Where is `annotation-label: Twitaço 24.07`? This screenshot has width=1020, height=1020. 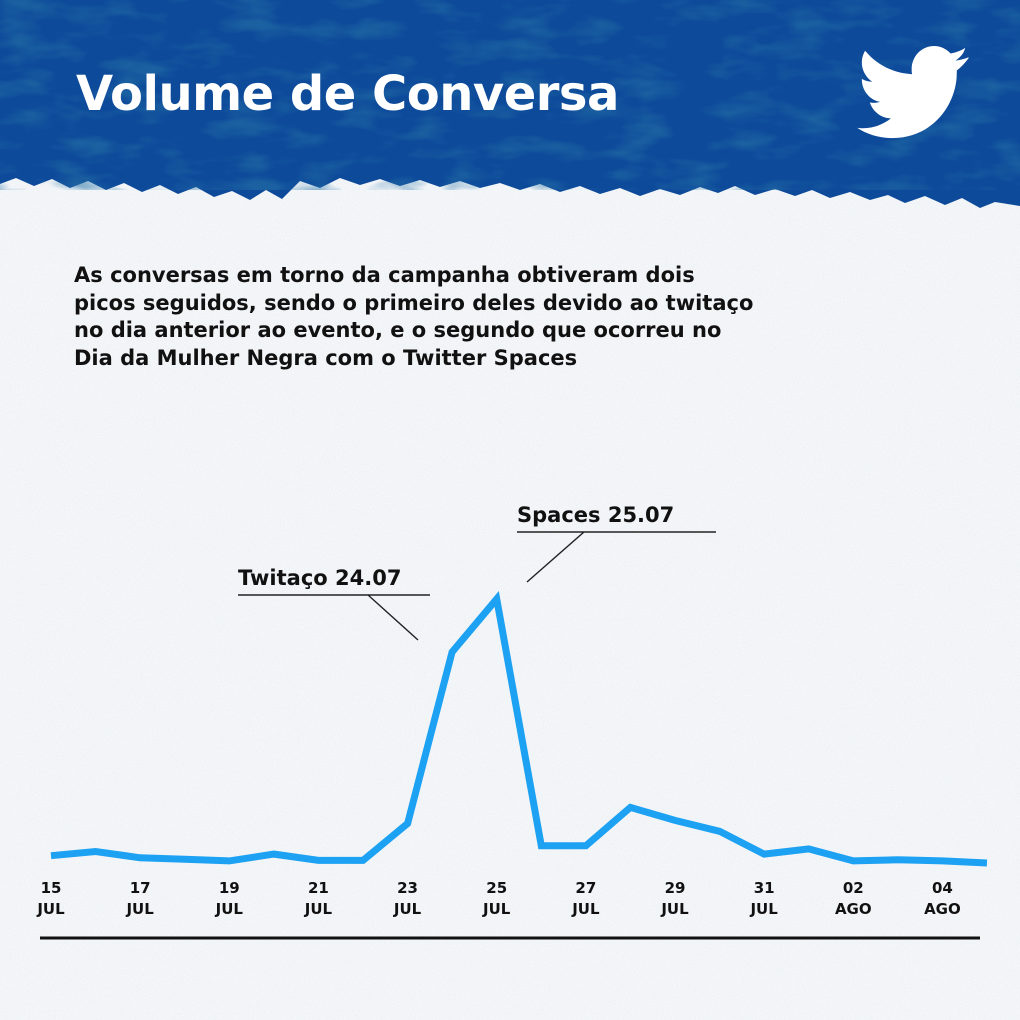
annotation-label: Twitaço 24.07 is located at coordinates (319, 578).